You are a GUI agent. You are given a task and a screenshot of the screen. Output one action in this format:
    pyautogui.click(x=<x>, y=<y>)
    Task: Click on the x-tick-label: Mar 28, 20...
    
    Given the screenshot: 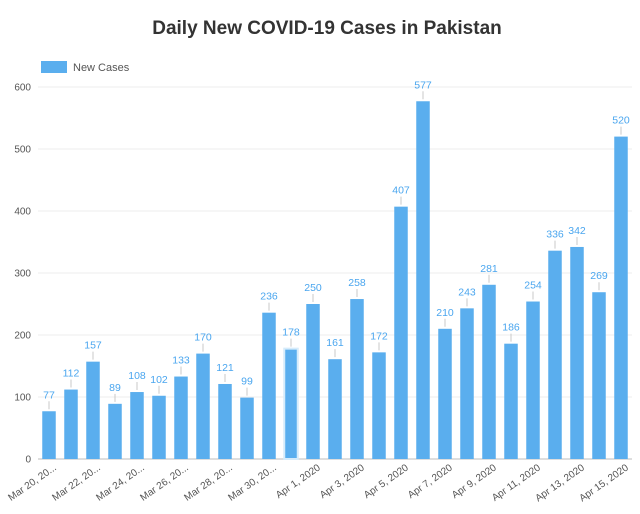 What is the action you would take?
    pyautogui.click(x=208, y=482)
    